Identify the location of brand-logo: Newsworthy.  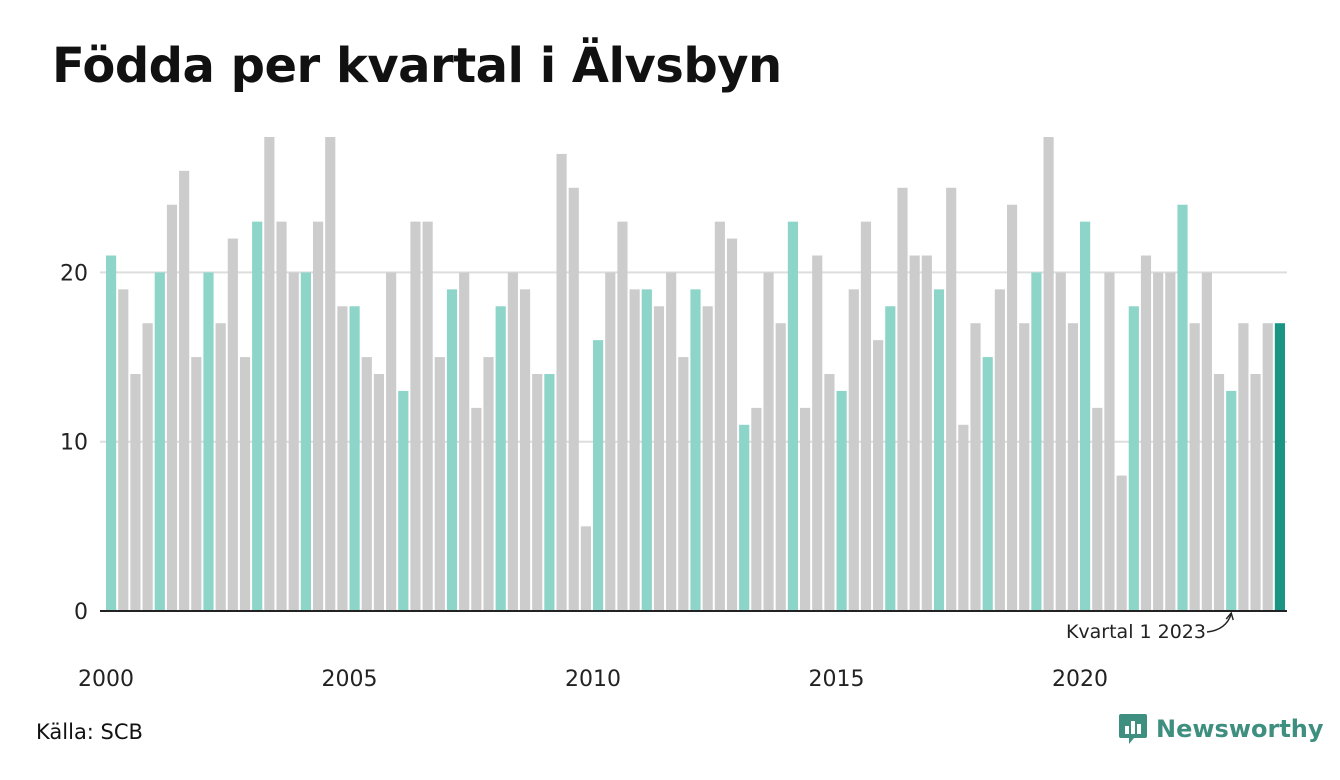
(1221, 729).